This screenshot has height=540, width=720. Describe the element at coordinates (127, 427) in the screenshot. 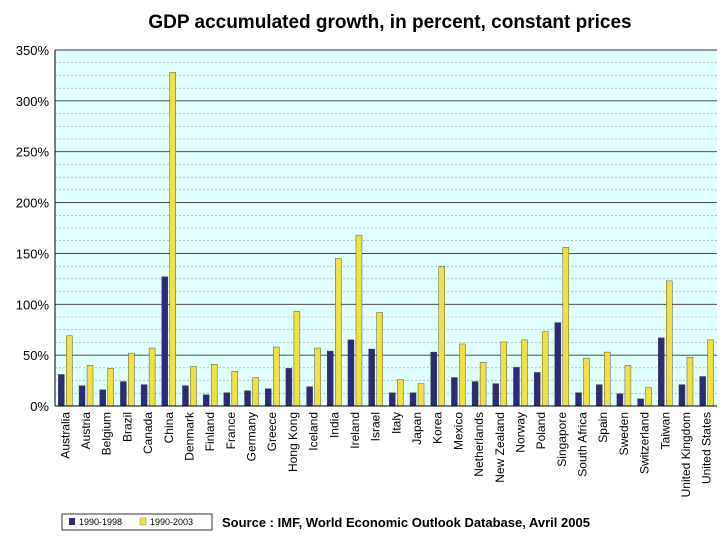

I see `category-label: Brazil` at that location.